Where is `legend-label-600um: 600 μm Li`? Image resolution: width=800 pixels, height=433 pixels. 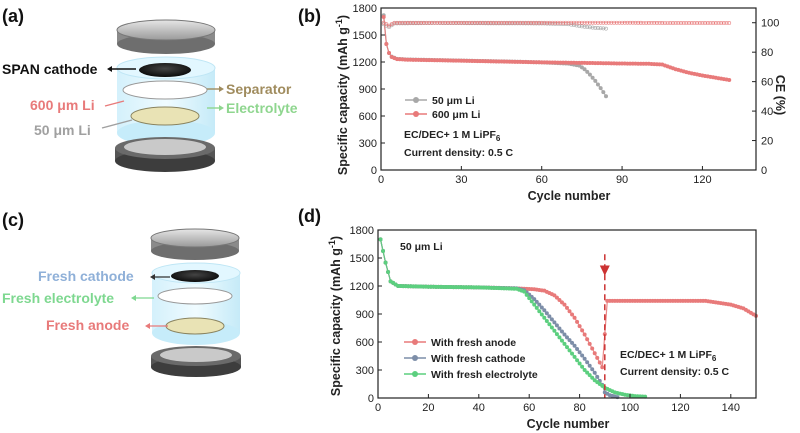 legend-label-600um: 600 μm Li is located at coordinates (456, 115).